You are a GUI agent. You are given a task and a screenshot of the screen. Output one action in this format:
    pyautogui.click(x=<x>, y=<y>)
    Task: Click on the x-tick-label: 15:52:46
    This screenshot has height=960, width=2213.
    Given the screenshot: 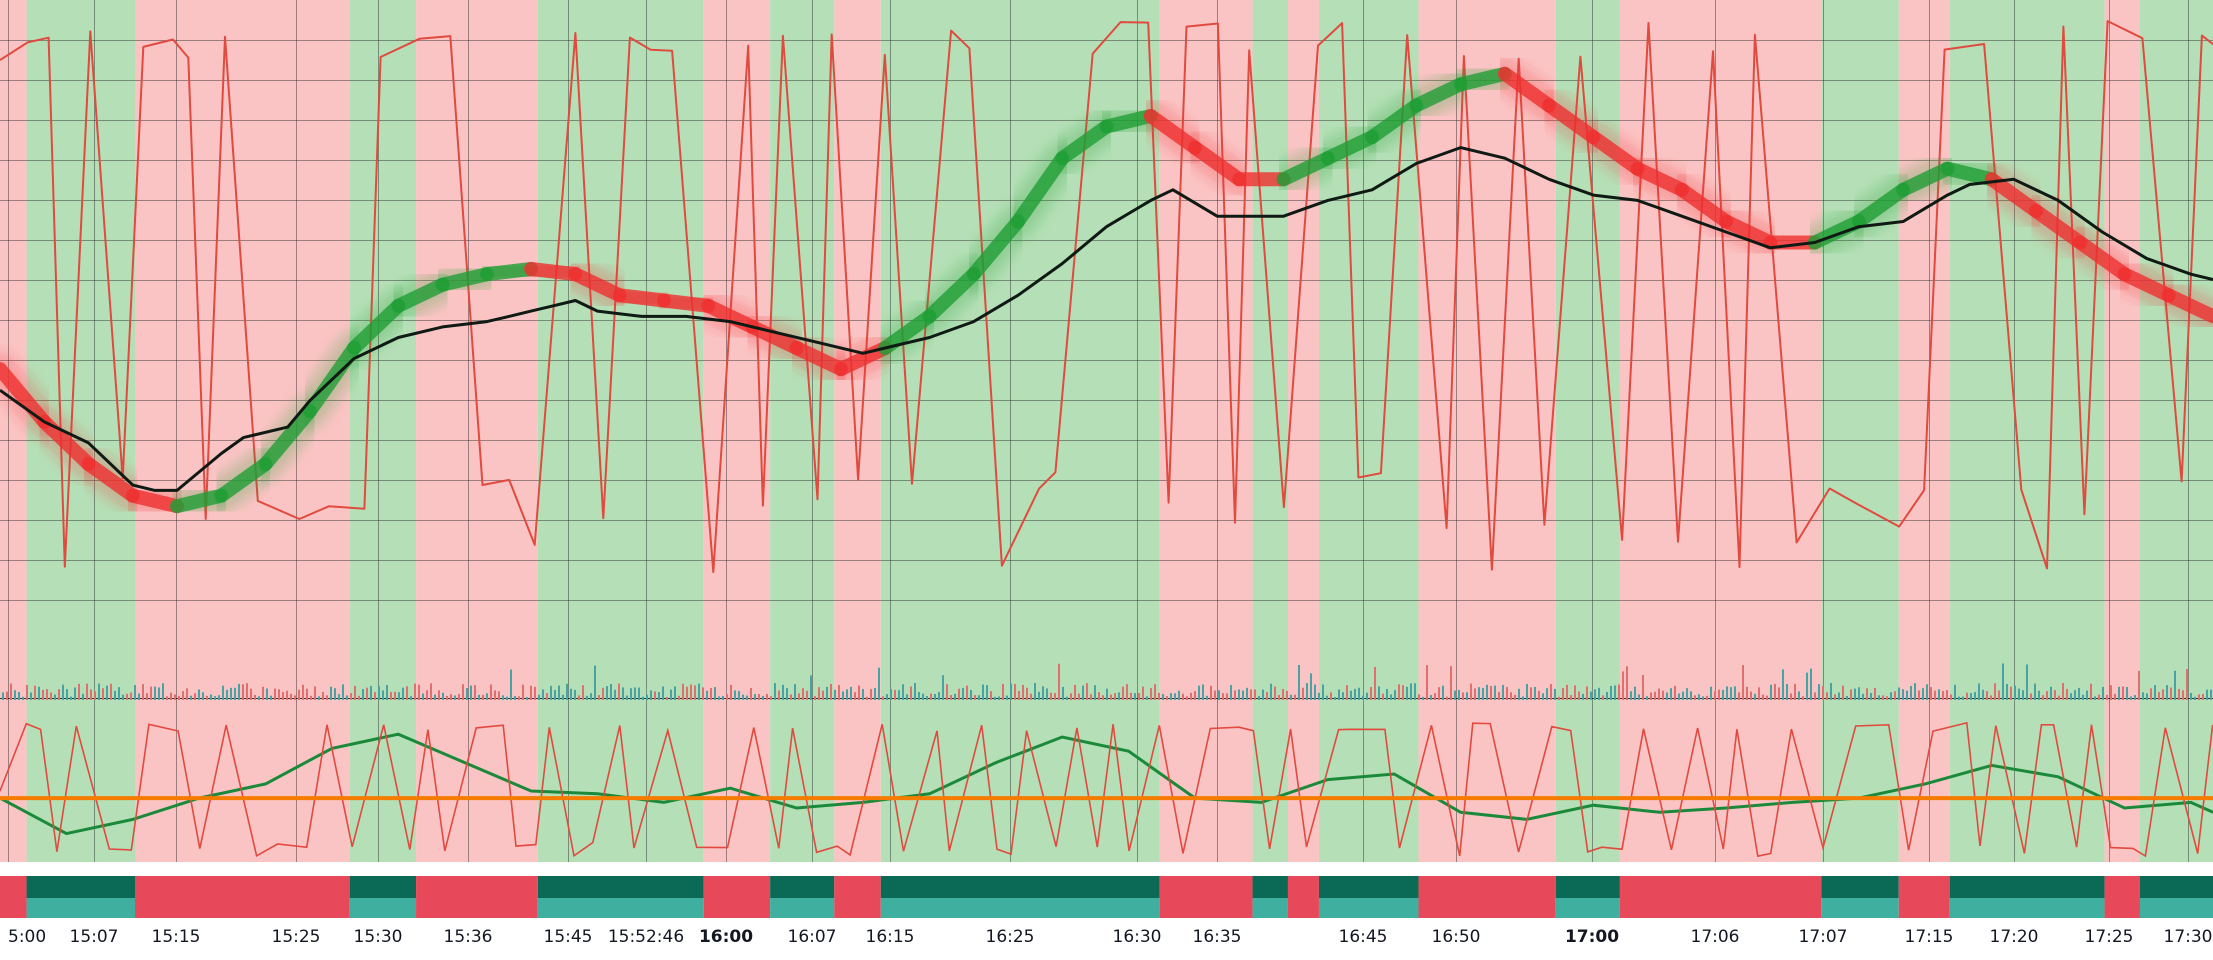 What is the action you would take?
    pyautogui.click(x=646, y=937)
    